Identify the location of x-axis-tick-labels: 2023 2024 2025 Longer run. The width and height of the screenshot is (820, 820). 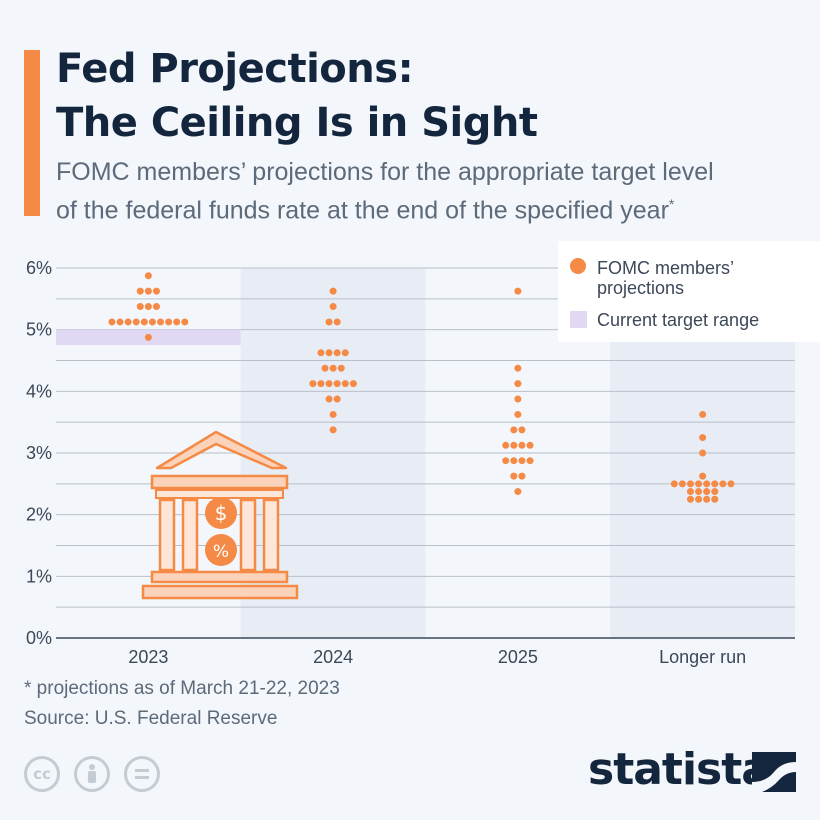
(437, 657).